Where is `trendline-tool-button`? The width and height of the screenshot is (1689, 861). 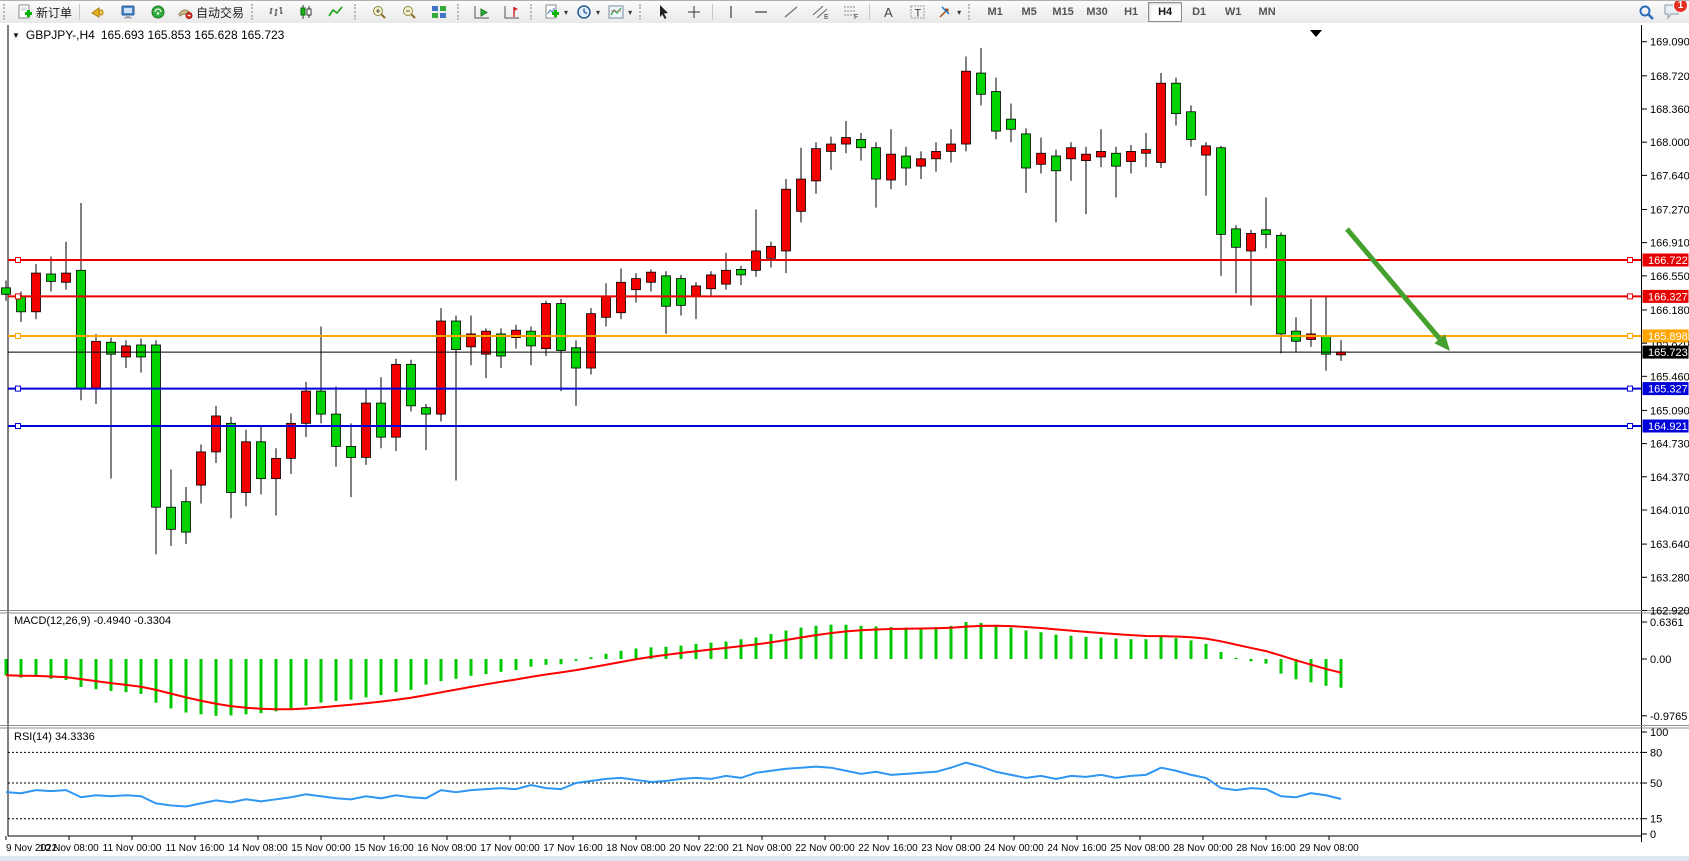 trendline-tool-button is located at coordinates (791, 12).